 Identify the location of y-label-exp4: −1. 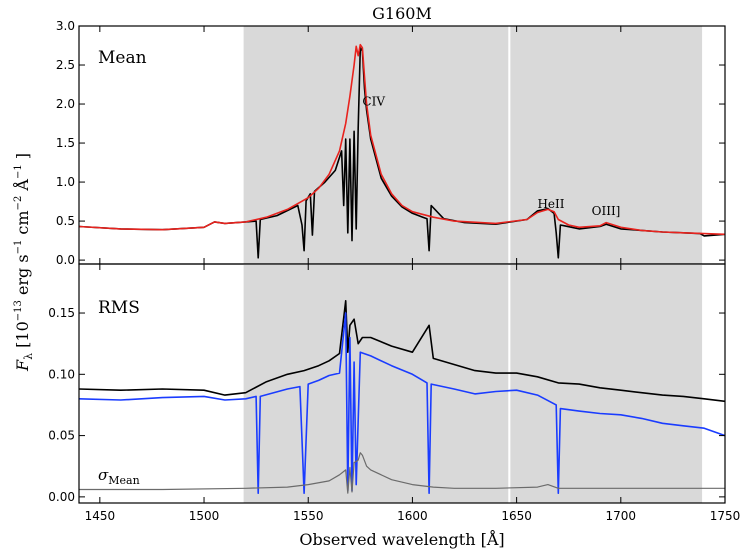
(18, 171).